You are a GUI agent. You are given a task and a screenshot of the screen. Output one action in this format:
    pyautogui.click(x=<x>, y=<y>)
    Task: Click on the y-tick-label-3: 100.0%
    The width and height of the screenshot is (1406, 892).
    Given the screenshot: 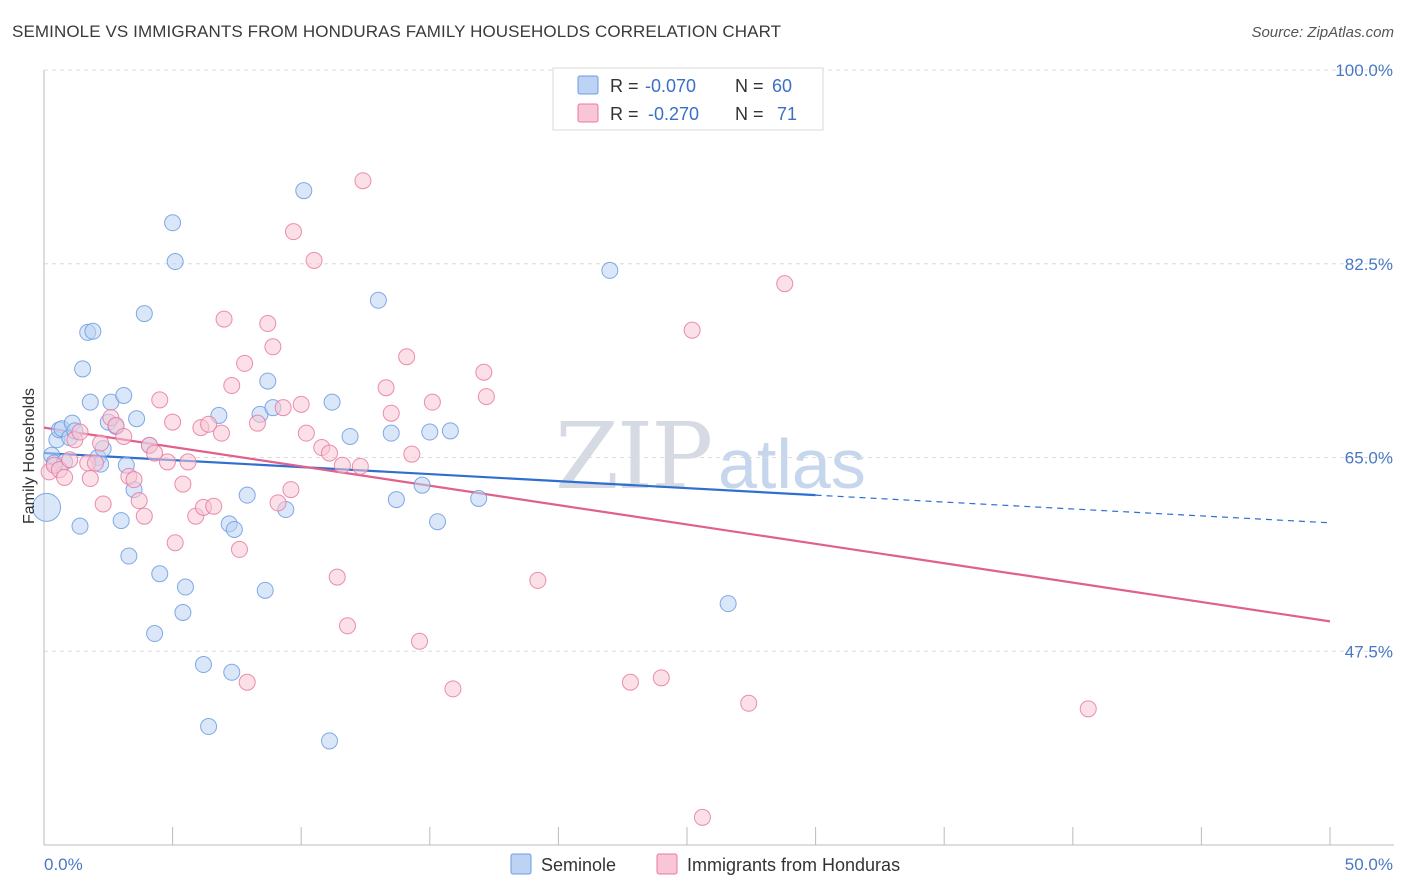 What is the action you would take?
    pyautogui.click(x=1364, y=70)
    